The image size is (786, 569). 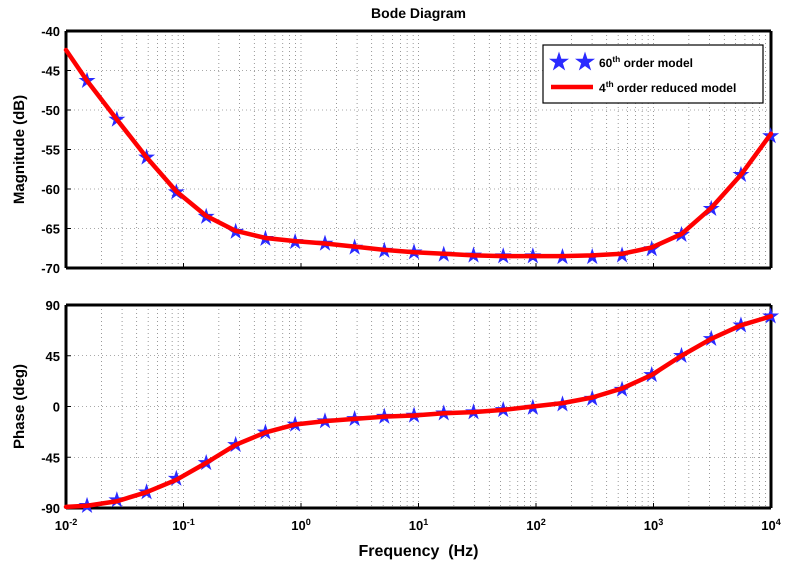 What do you see at coordinates (771, 525) in the screenshot?
I see `x-tick-label: 10$^{4}$` at bounding box center [771, 525].